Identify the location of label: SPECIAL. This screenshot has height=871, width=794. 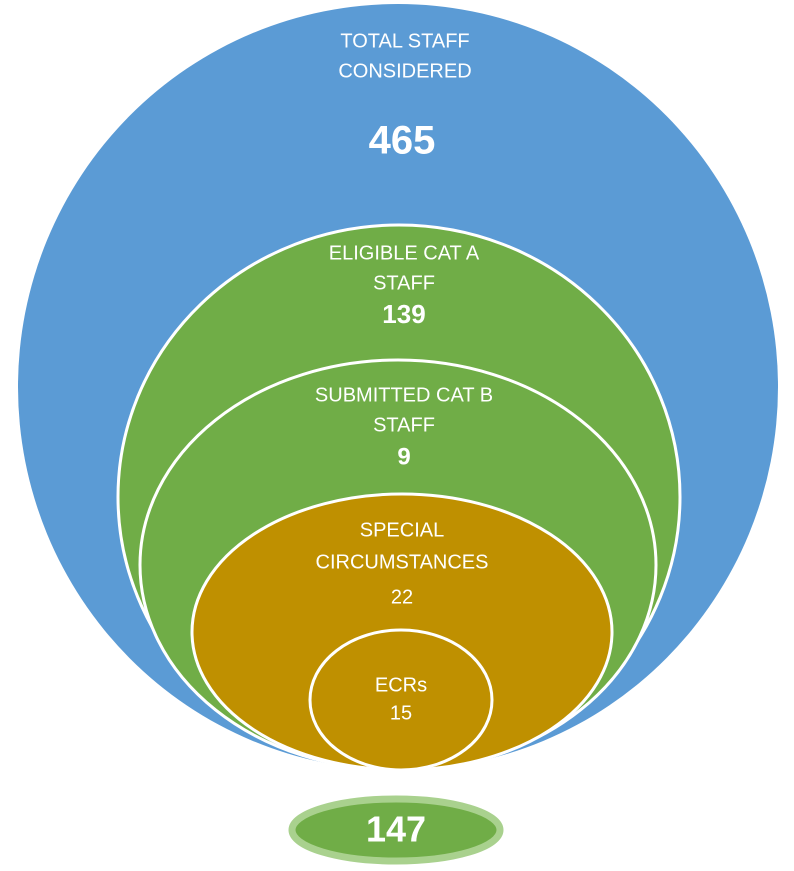
(402, 530).